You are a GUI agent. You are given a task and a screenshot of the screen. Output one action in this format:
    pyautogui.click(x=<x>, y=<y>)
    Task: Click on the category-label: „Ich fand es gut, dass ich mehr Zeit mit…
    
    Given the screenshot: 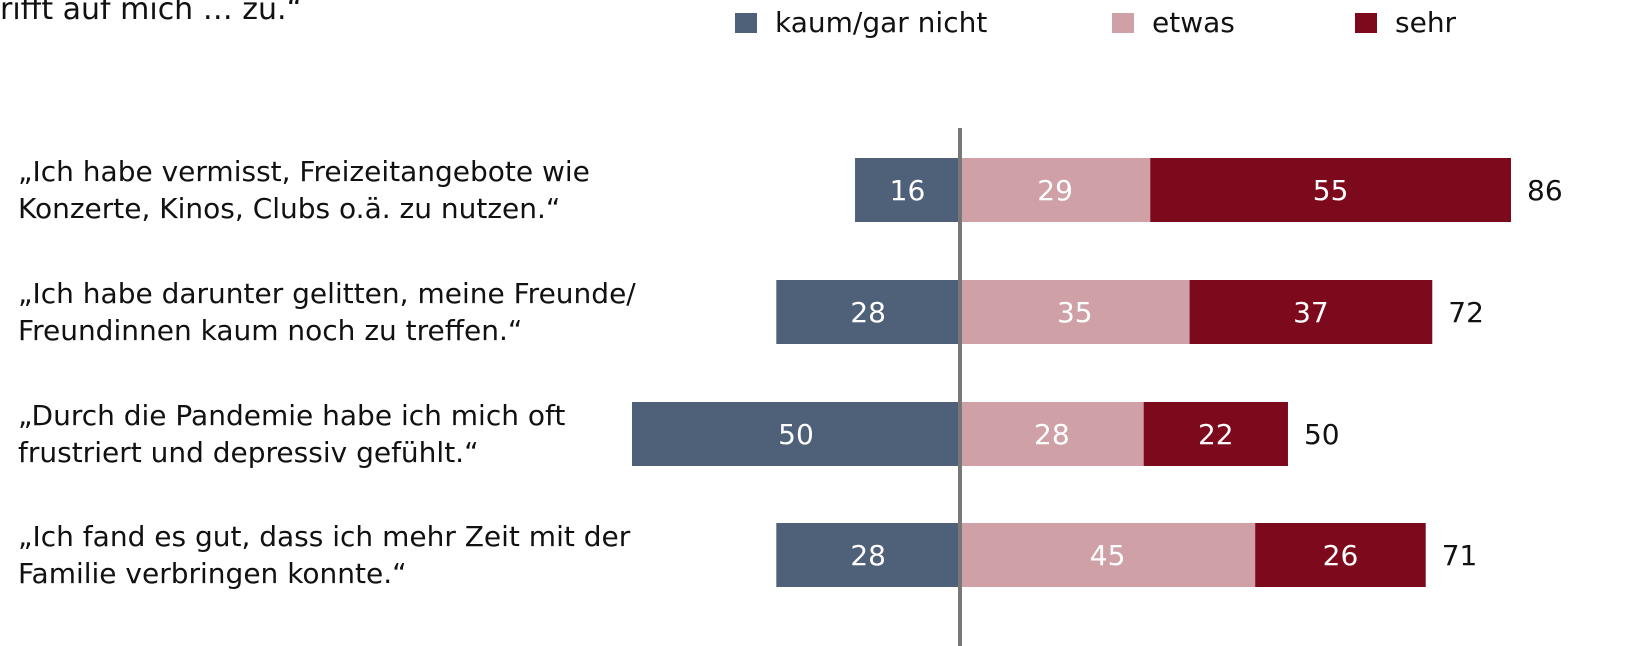 What is the action you would take?
    pyautogui.click(x=324, y=555)
    